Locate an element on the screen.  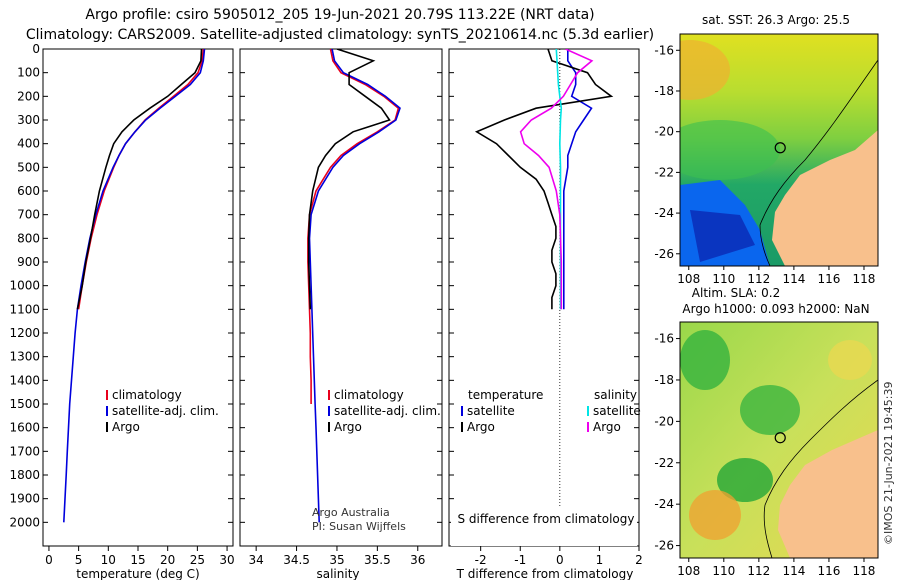
y-tick-label: 1200 is located at coordinates (24, 333).